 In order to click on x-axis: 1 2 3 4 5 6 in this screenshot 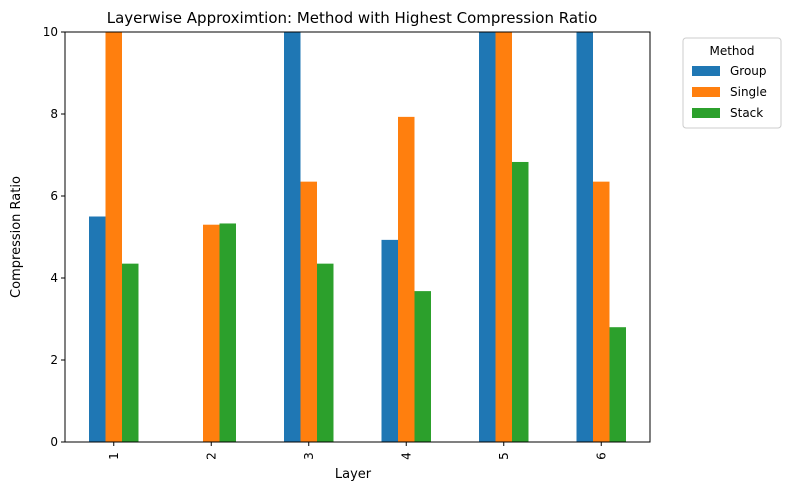, I will do `click(357, 451)`.